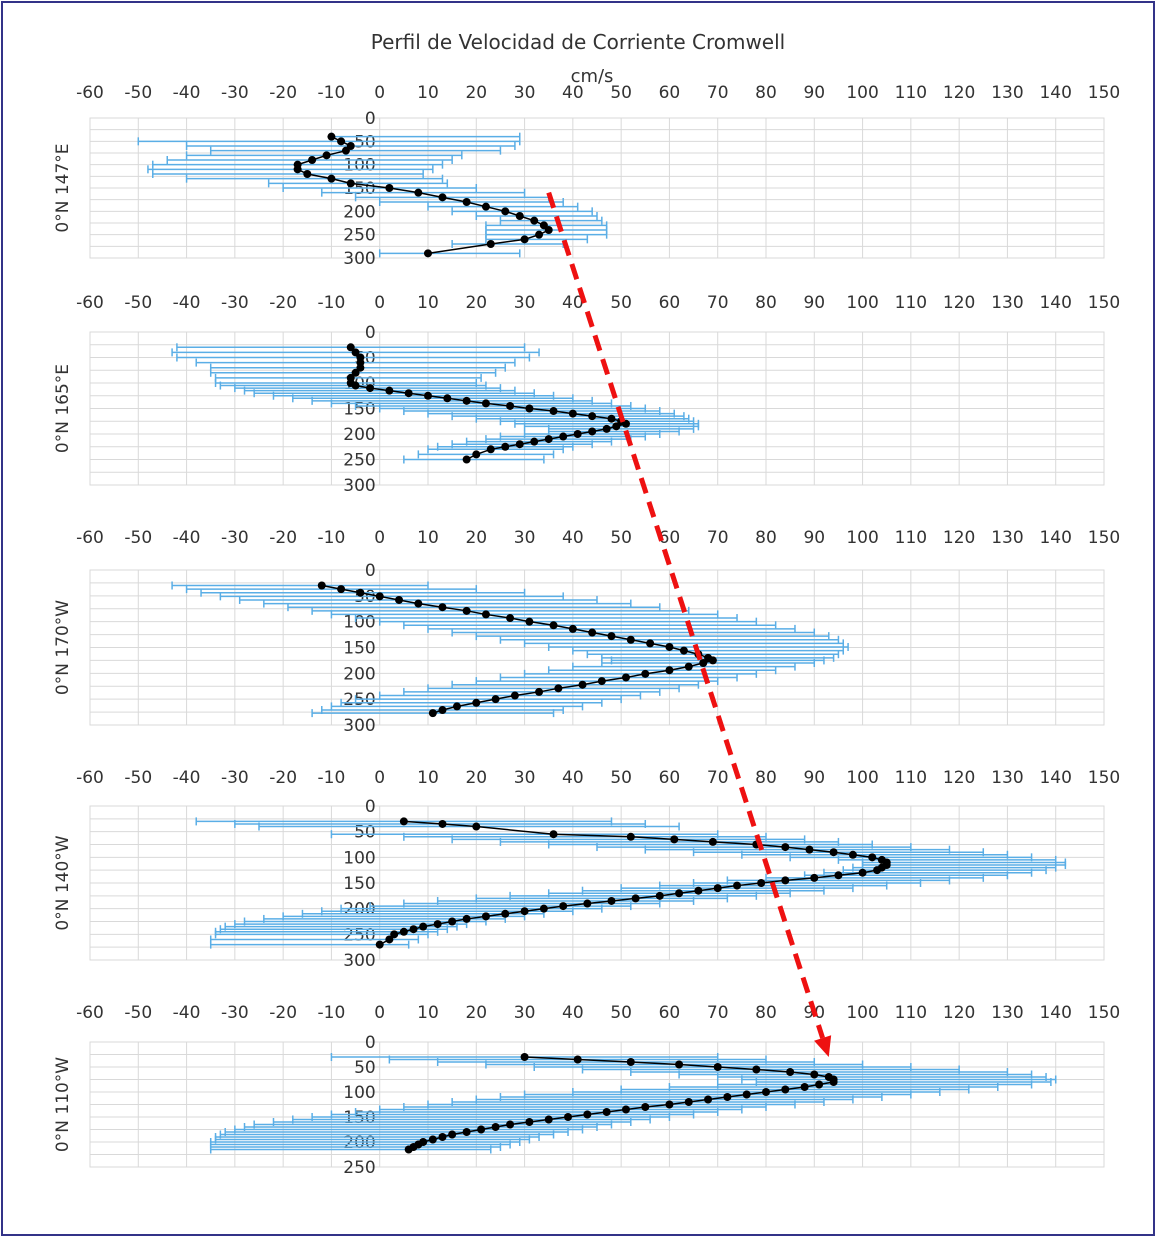 The image size is (1156, 1237). What do you see at coordinates (370, 1043) in the screenshot?
I see `y-tick-label: 0` at bounding box center [370, 1043].